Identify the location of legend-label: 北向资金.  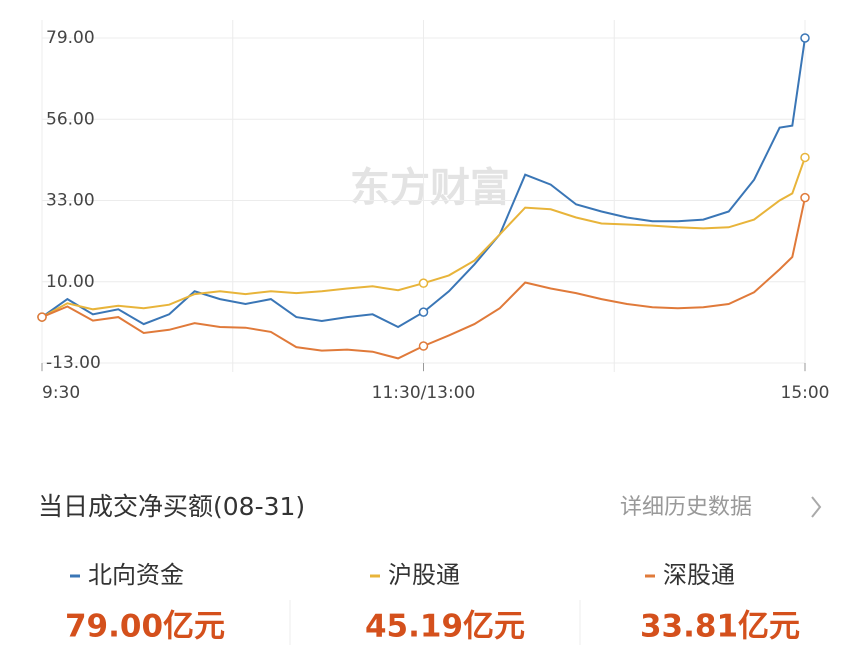
(136, 575).